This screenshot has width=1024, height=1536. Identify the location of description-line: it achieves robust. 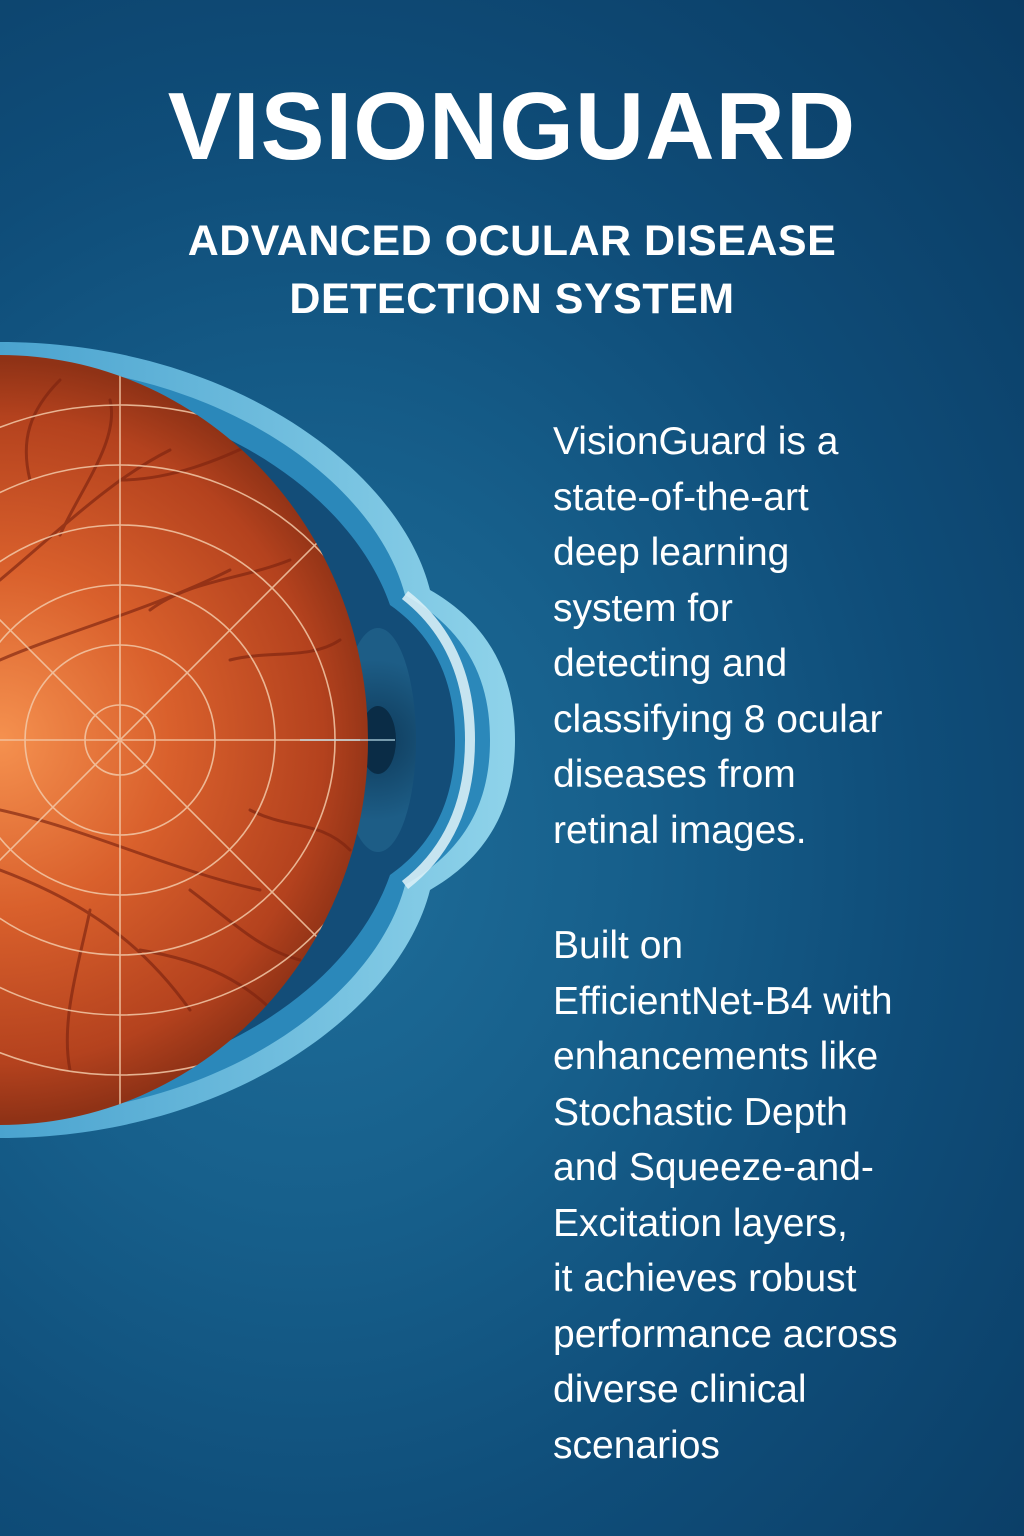
(705, 1278).